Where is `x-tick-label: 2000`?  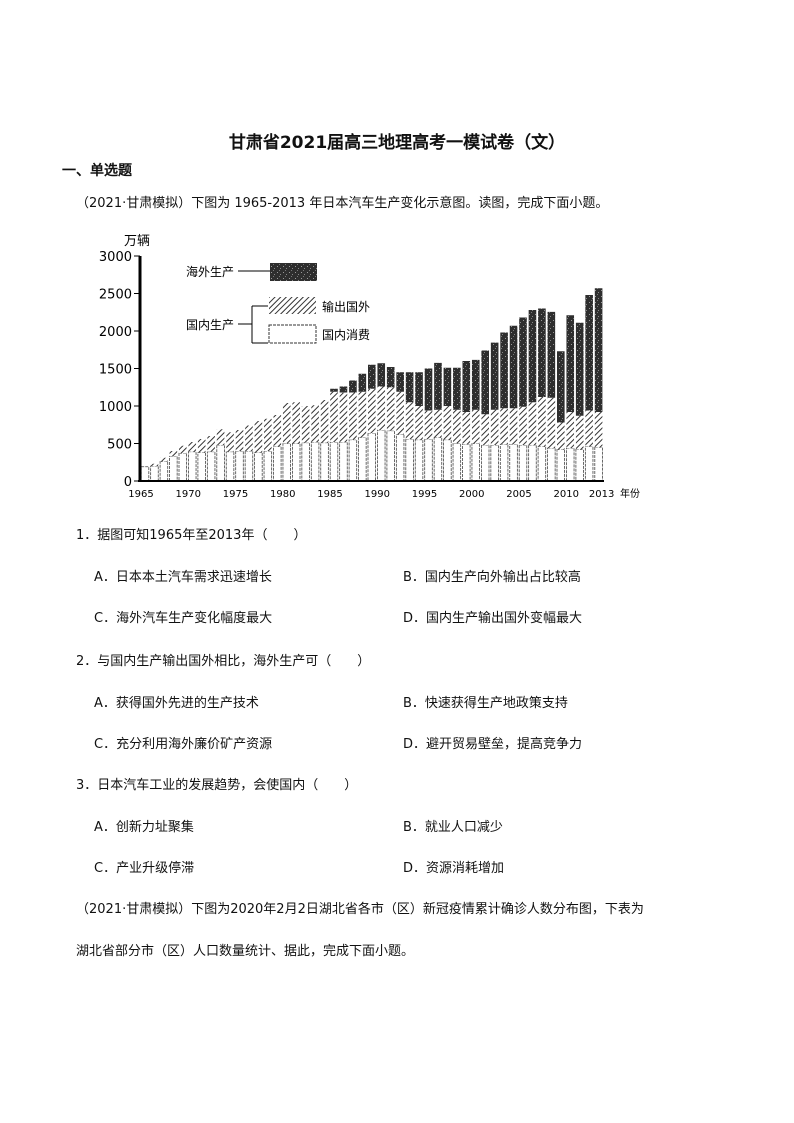
x-tick-label: 2000 is located at coordinates (471, 494).